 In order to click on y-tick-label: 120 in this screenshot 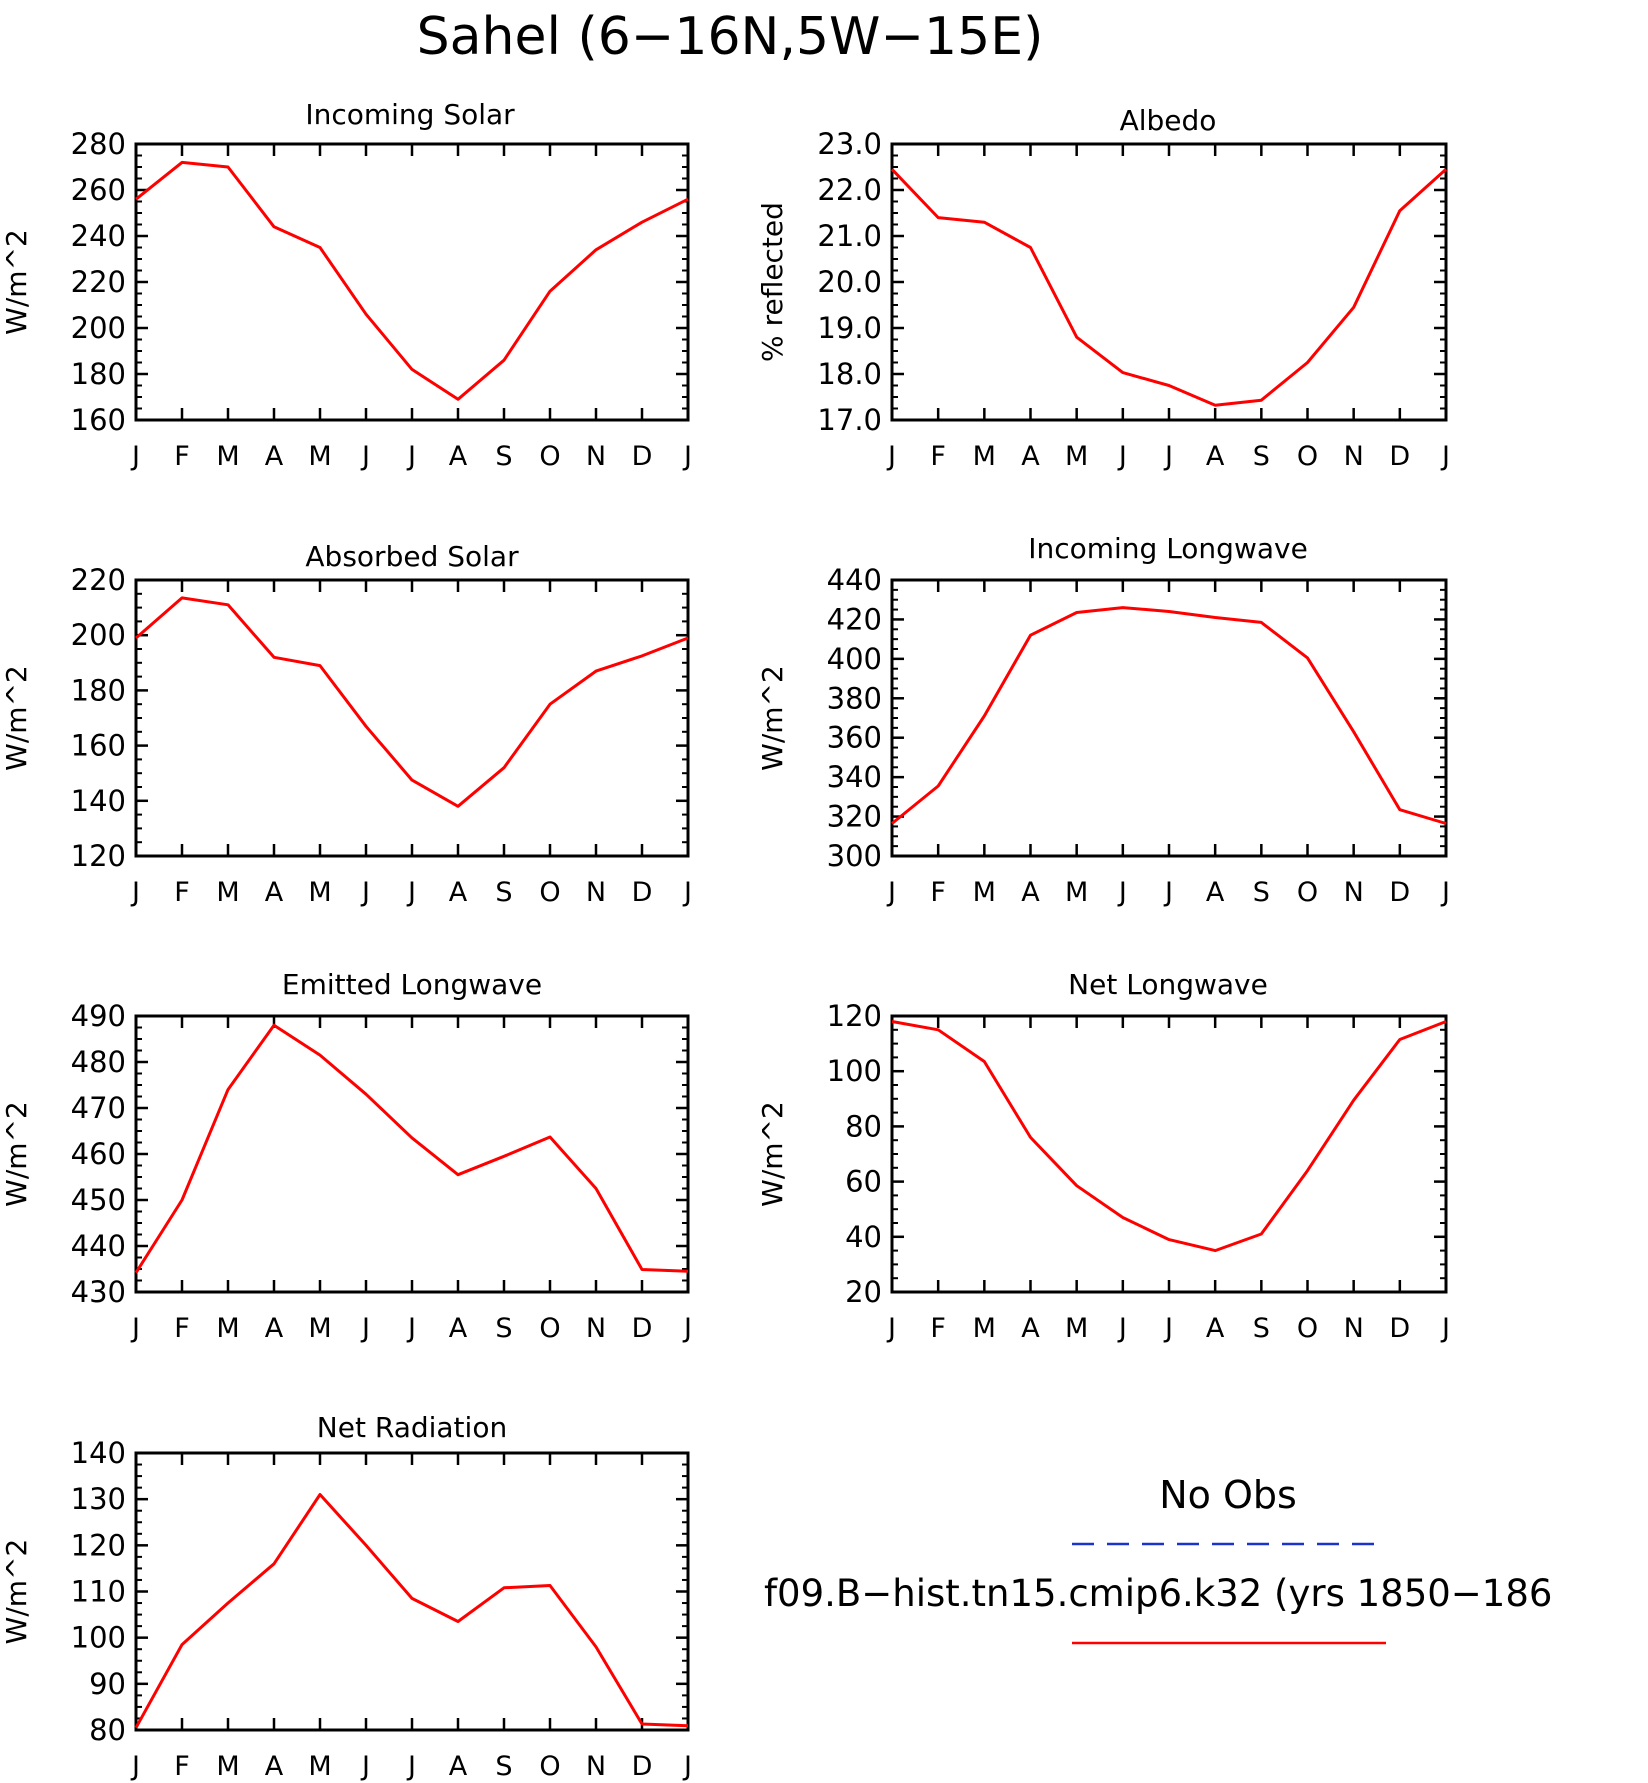, I will do `click(98, 856)`.